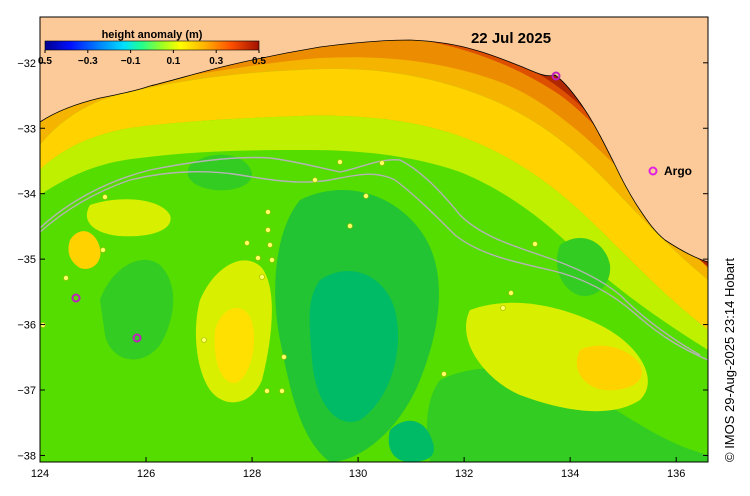 This screenshot has height=496, width=750. Describe the element at coordinates (358, 474) in the screenshot. I see `x-tick-label: 130` at that location.